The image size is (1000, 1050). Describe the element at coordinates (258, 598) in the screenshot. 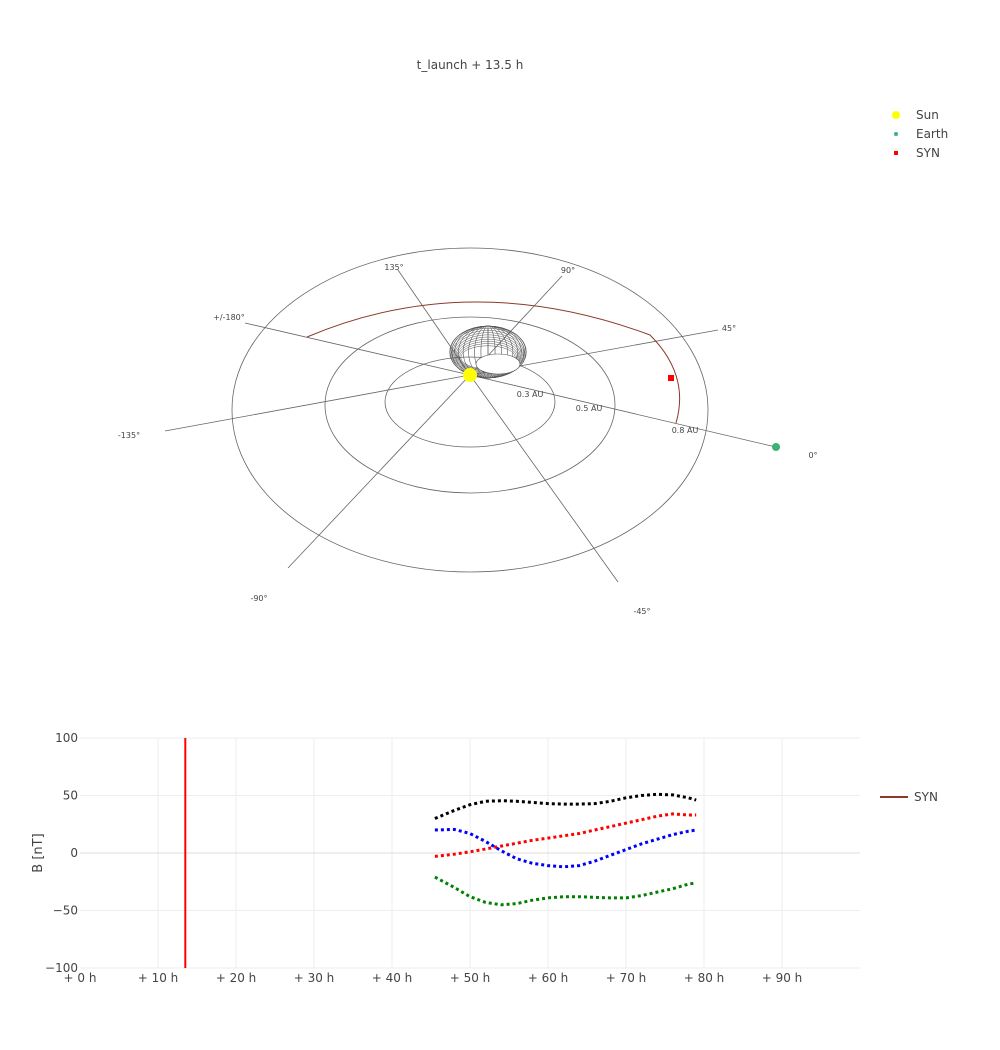

I see `angle-label: -90°` at that location.